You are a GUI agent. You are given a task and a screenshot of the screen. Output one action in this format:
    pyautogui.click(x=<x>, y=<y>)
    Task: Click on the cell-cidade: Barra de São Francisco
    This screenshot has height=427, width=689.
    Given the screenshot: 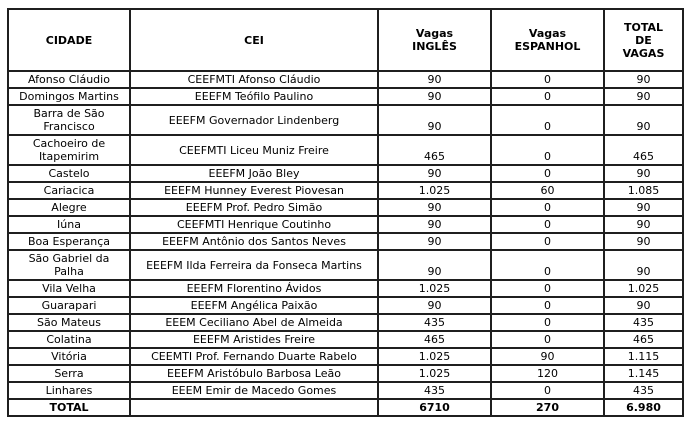 What is the action you would take?
    pyautogui.click(x=69, y=120)
    